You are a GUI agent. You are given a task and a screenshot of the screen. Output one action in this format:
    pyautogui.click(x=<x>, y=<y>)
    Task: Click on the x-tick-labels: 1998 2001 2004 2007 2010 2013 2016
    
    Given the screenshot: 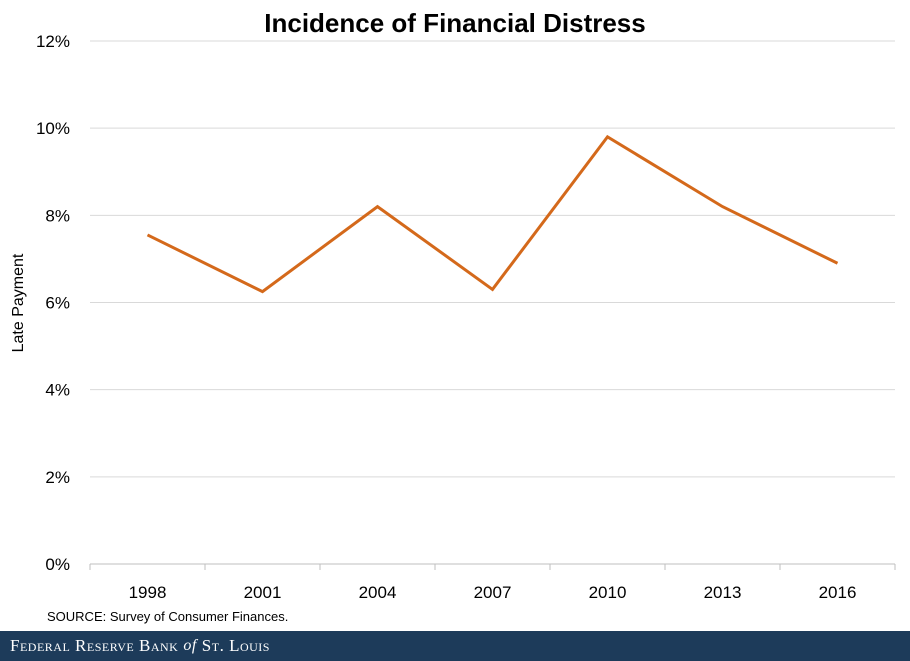 What is the action you would take?
    pyautogui.click(x=493, y=592)
    